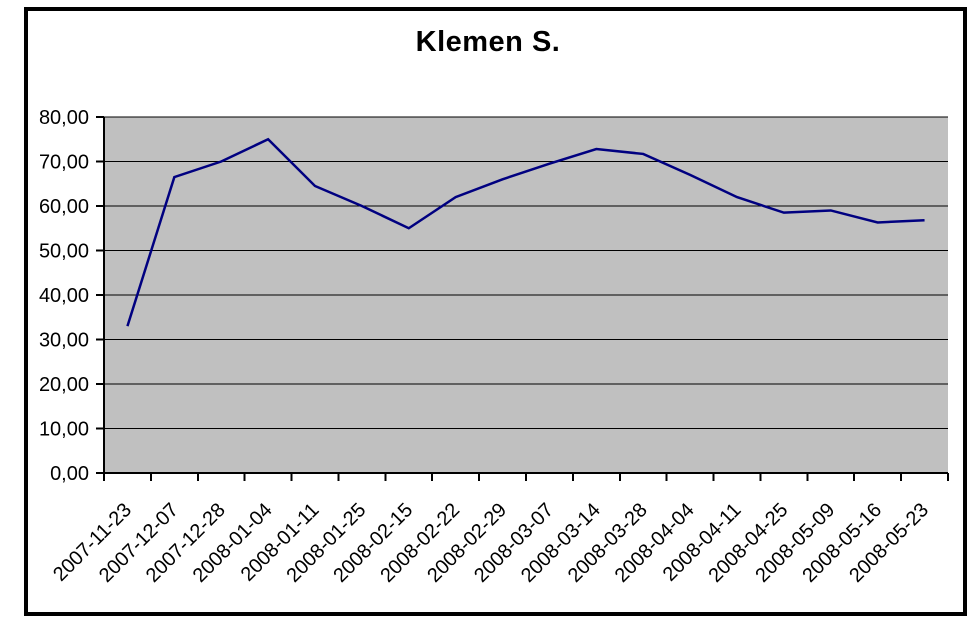  What do you see at coordinates (64, 430) in the screenshot?
I see `y-axis-label: 10,00` at bounding box center [64, 430].